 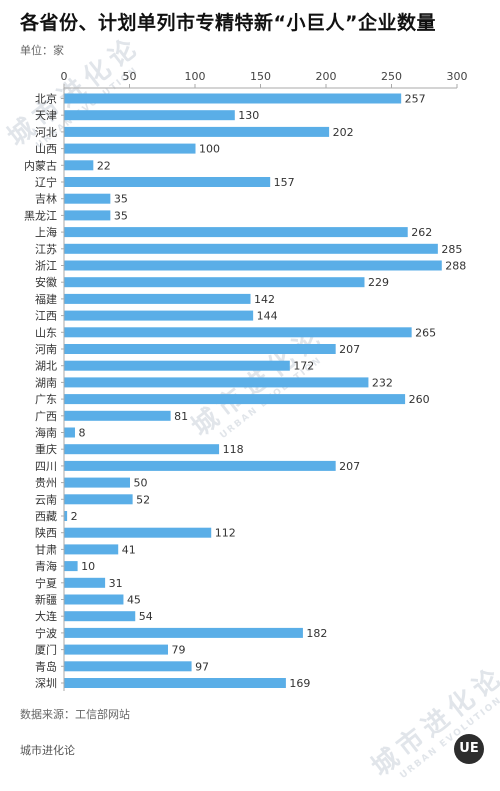 What do you see at coordinates (284, 182) in the screenshot?
I see `data-label: 157` at bounding box center [284, 182].